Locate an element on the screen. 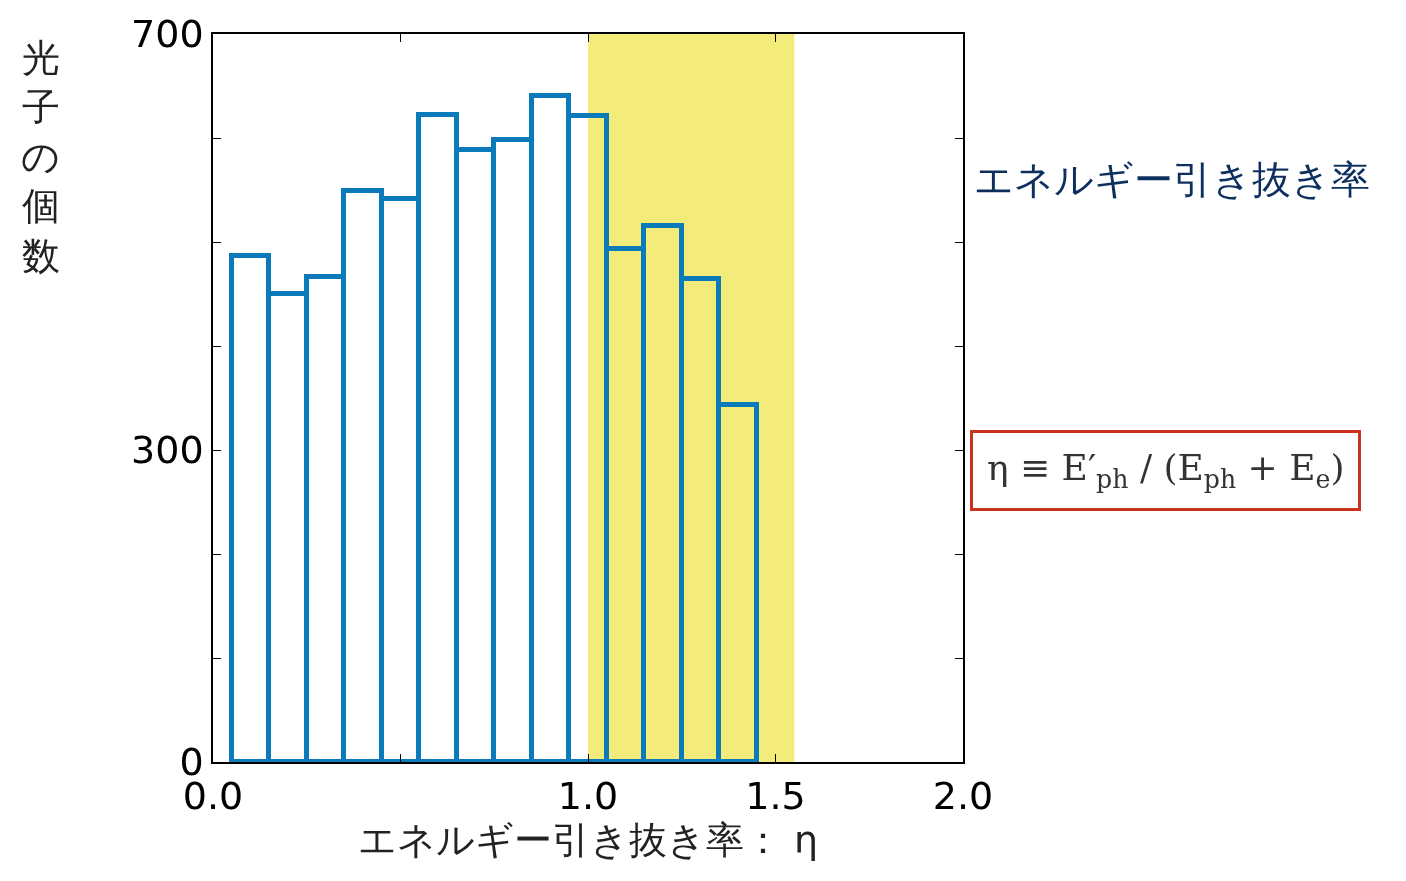 Image resolution: width=1406 pixels, height=881 pixels. y-axis-title: 光子の個数 is located at coordinates (40, 157).